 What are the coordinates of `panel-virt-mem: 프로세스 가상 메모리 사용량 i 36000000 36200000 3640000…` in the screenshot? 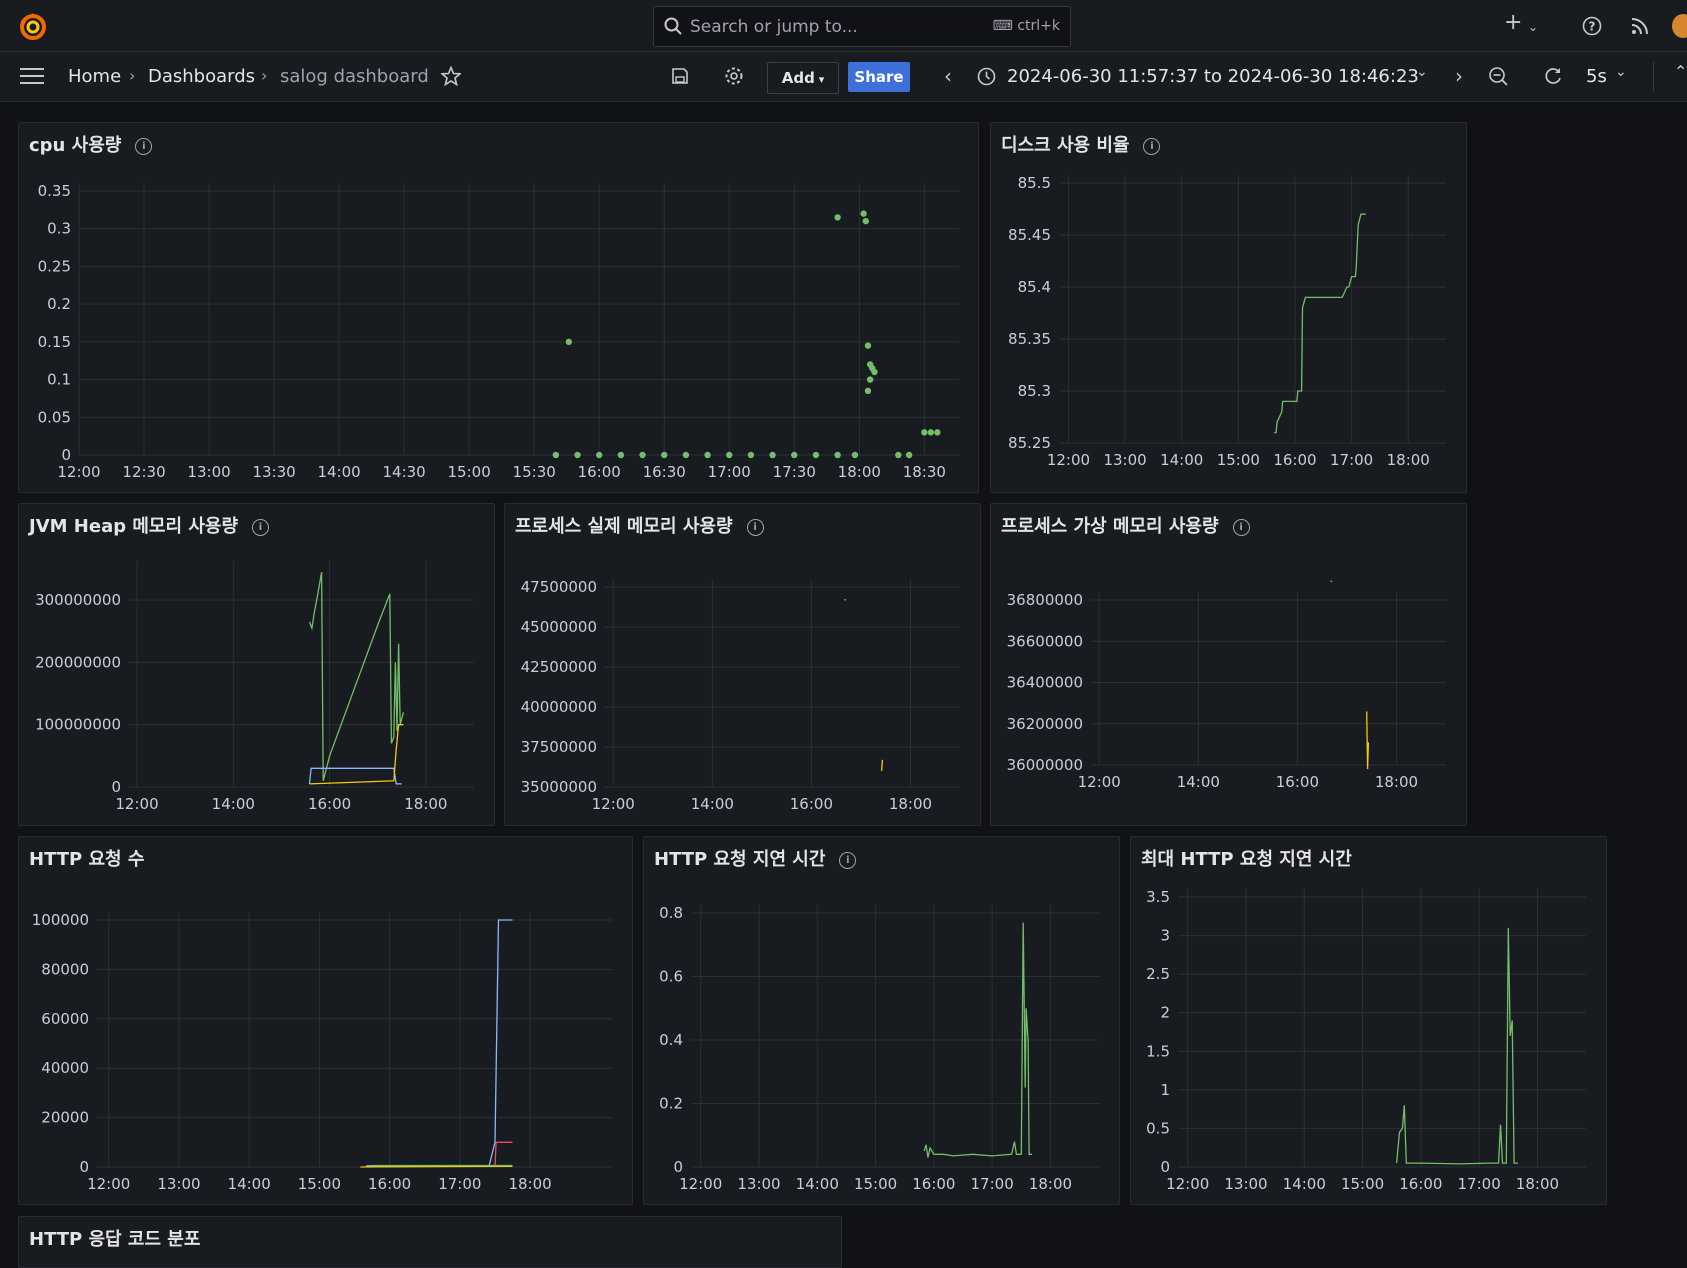 It's located at (1228, 664).